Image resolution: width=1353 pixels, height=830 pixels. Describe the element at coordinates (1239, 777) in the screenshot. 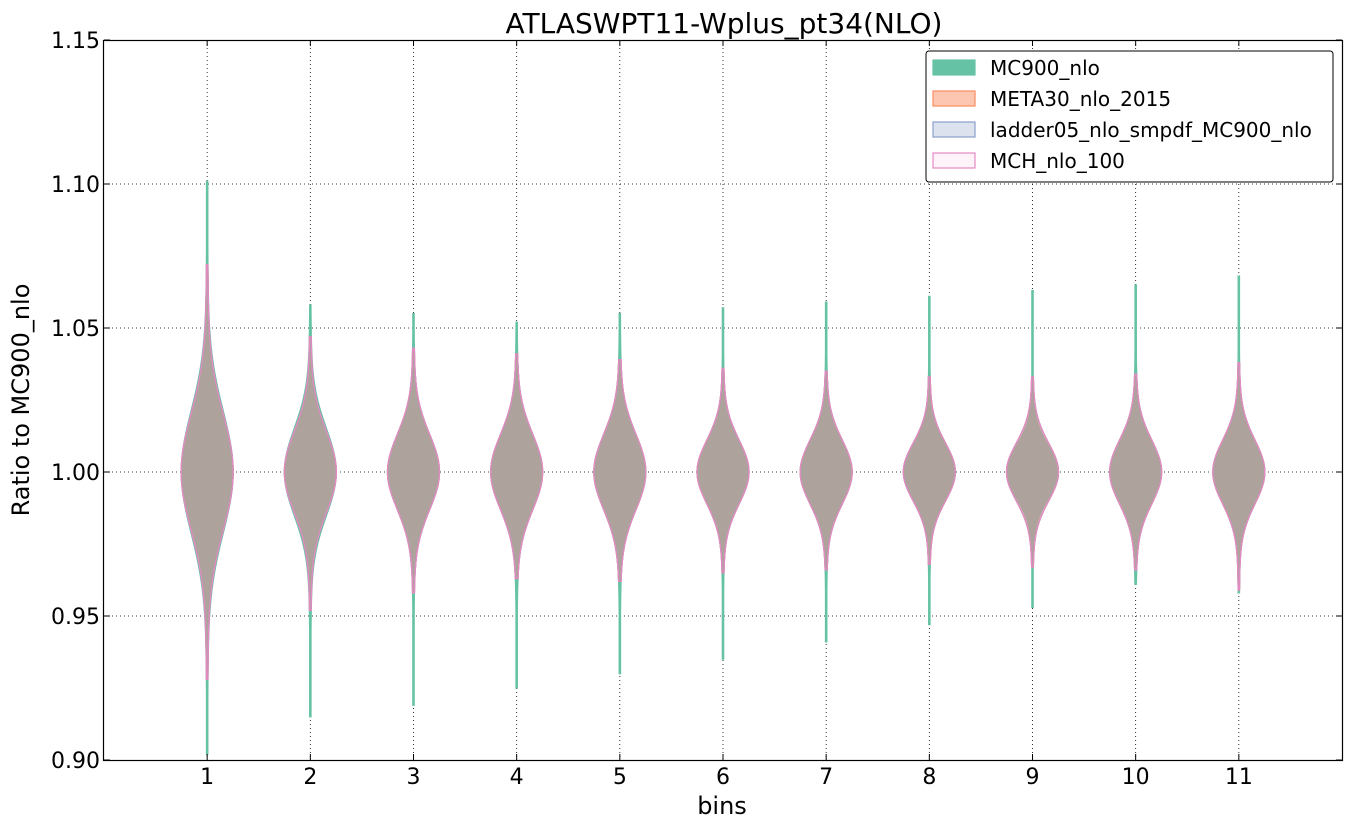

I see `x-tick-label: 11` at that location.